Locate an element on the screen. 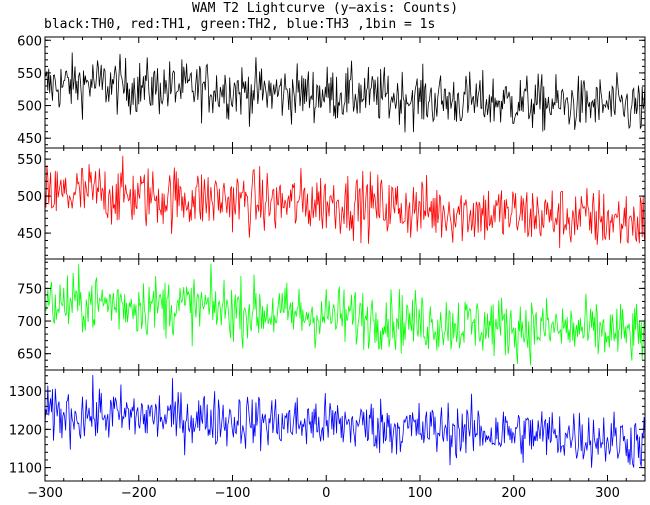 The height and width of the screenshot is (505, 650). y-tick-label-1-0: 450 is located at coordinates (29, 234).